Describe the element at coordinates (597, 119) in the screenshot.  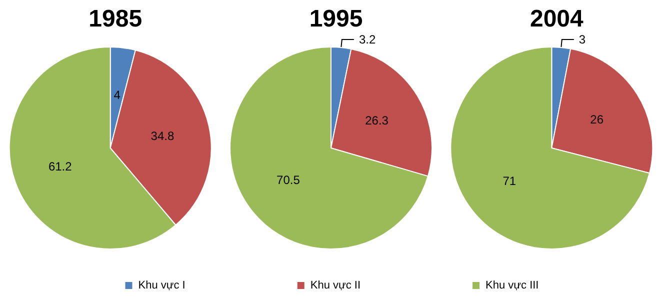
I see `data-label: 26` at that location.